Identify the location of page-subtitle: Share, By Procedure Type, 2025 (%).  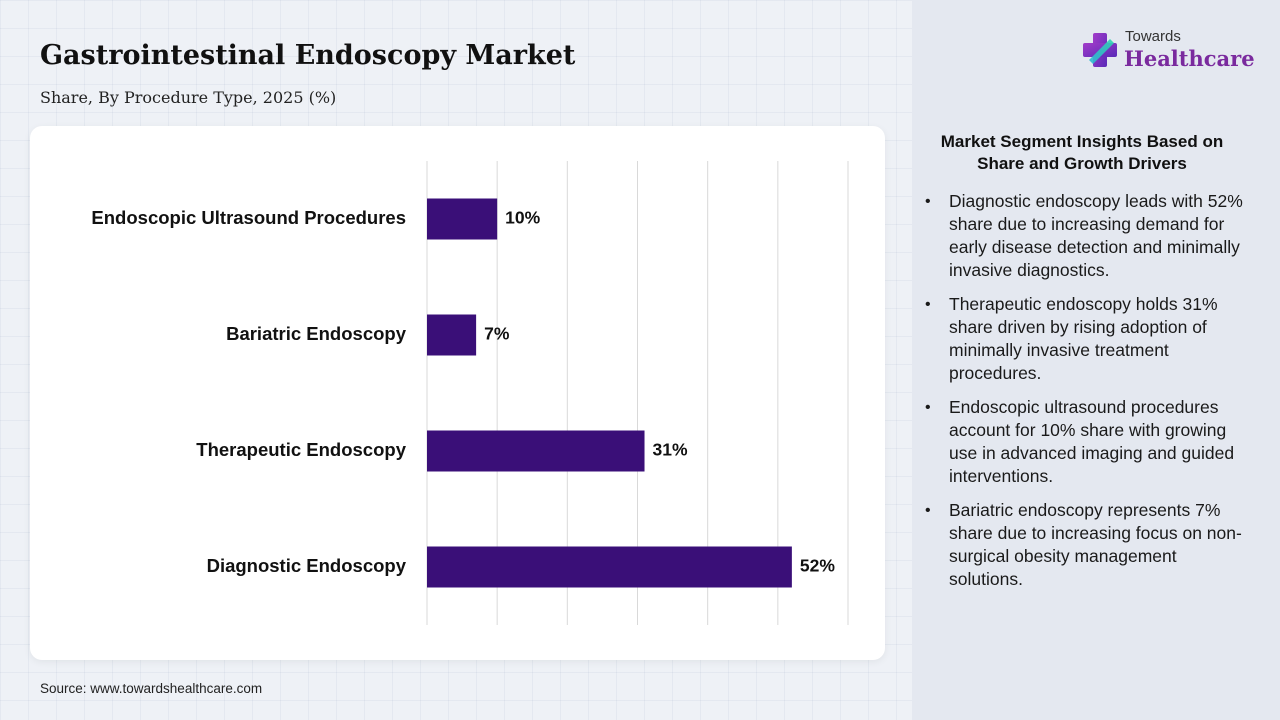
(188, 97).